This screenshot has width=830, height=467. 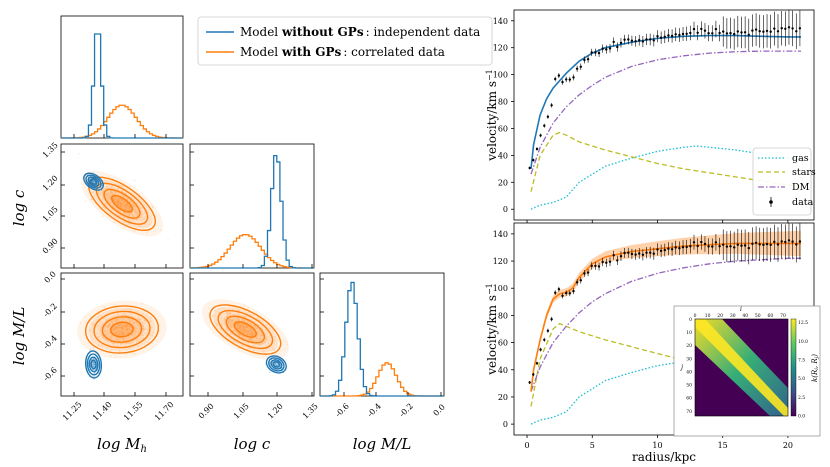 What do you see at coordinates (342, 410) in the screenshot?
I see `xtick-label: -0.6` at bounding box center [342, 410].